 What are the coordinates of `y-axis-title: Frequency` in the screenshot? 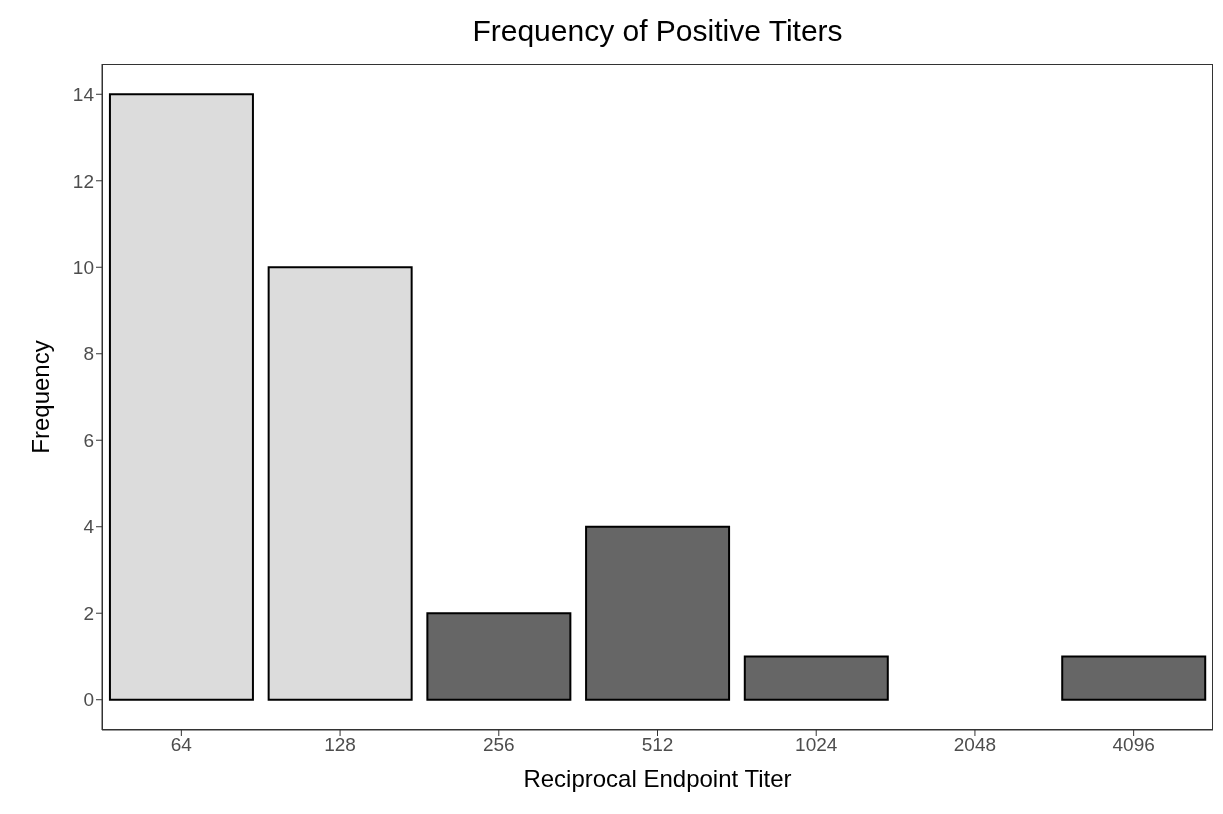 It's located at (40, 397).